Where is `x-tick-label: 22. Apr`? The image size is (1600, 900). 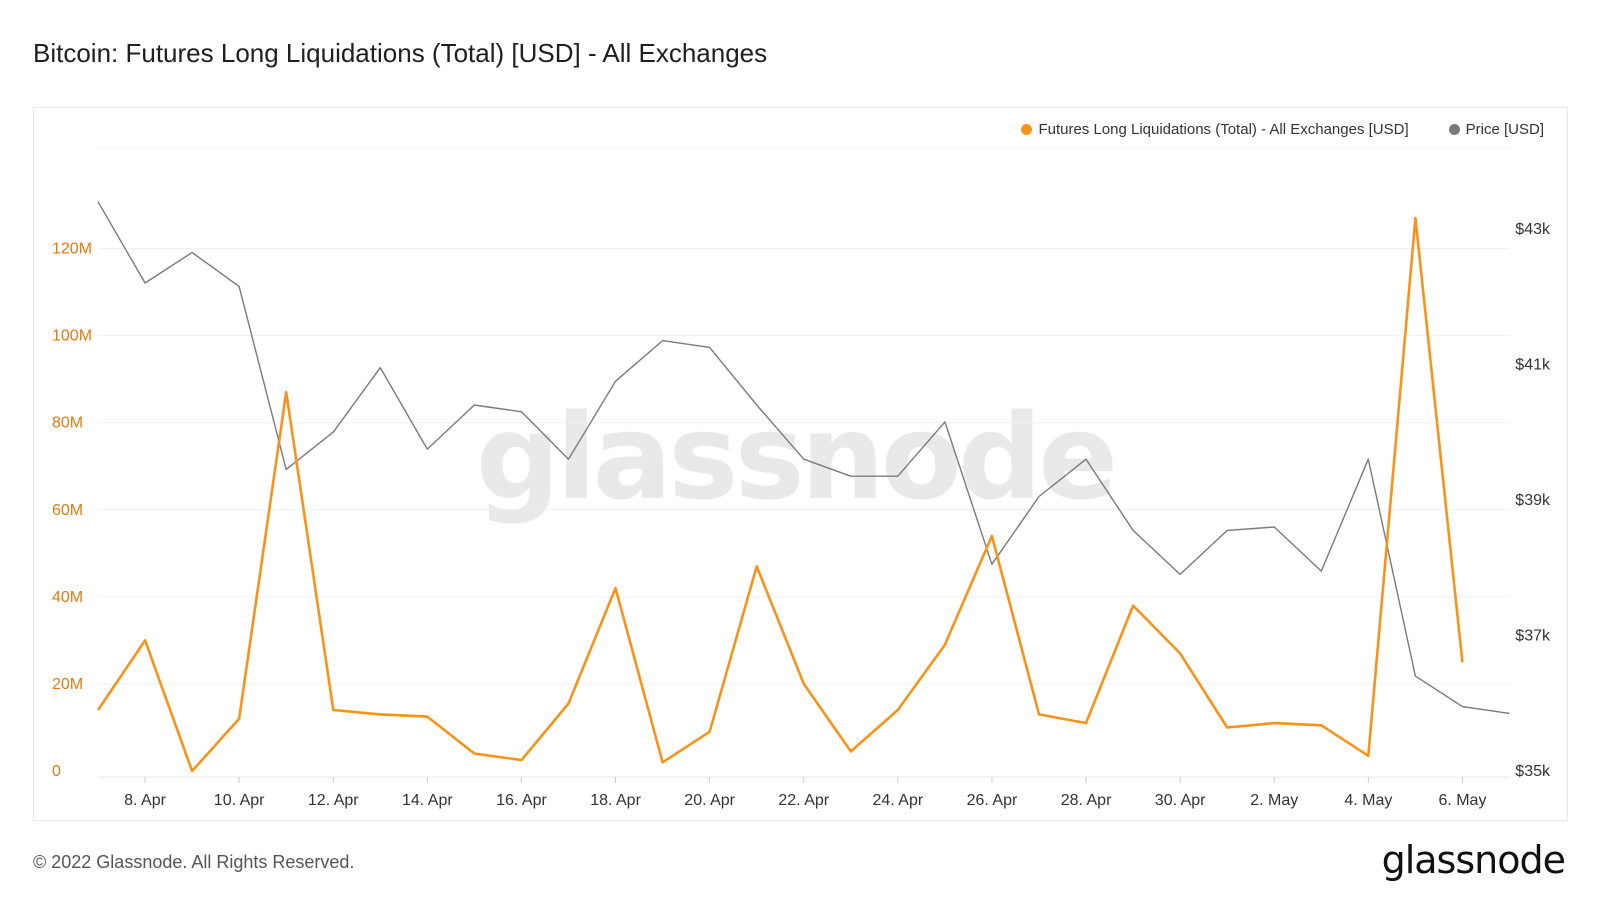
x-tick-label: 22. Apr is located at coordinates (803, 800).